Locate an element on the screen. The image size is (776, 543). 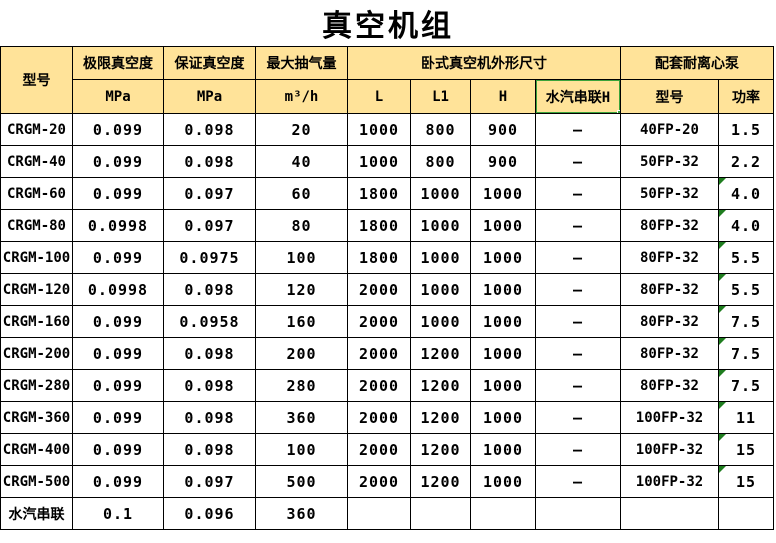
cell-model: CRGM-100 is located at coordinates (36, 257).